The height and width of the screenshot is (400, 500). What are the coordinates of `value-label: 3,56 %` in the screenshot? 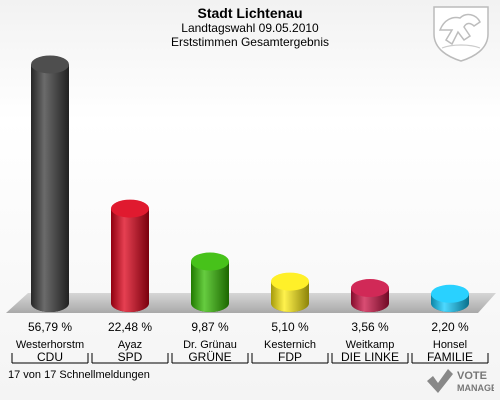 It's located at (370, 327).